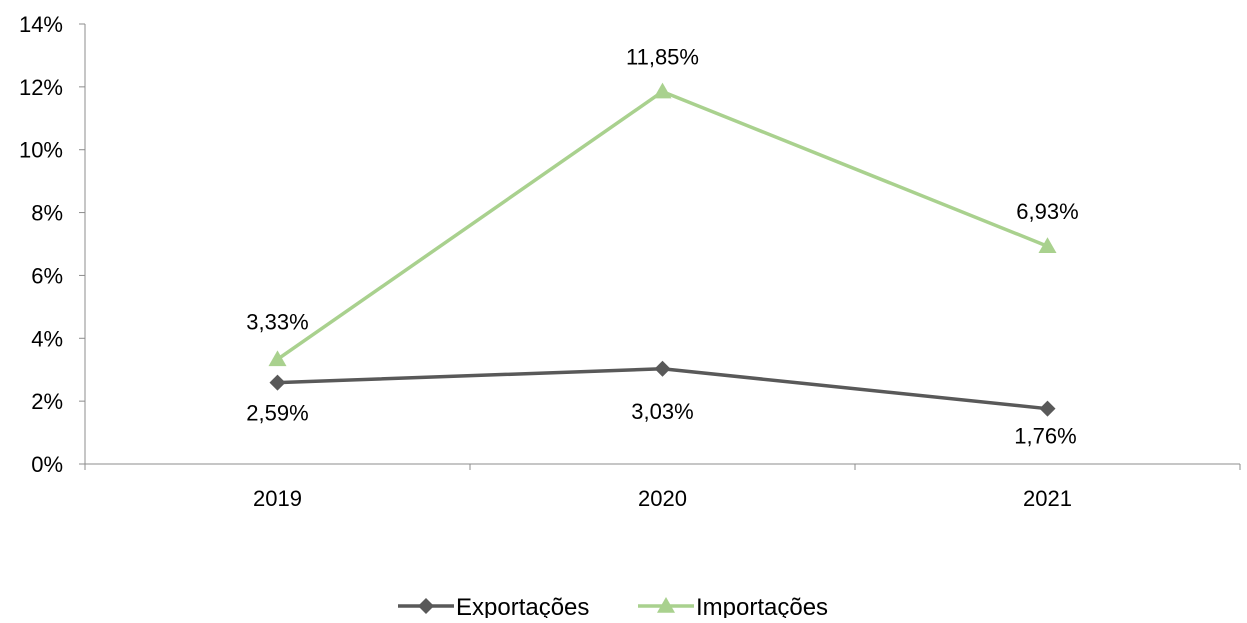  What do you see at coordinates (277, 358) in the screenshot?
I see `point-importacoes-2019` at bounding box center [277, 358].